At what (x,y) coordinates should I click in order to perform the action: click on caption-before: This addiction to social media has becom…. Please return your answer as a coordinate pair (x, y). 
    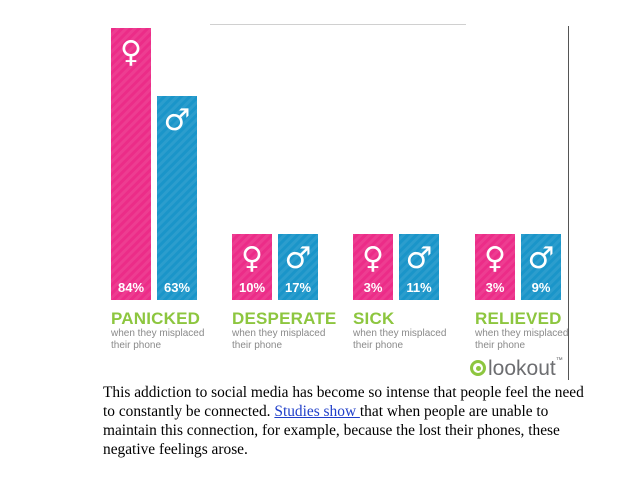
    Looking at the image, I should click on (343, 402).